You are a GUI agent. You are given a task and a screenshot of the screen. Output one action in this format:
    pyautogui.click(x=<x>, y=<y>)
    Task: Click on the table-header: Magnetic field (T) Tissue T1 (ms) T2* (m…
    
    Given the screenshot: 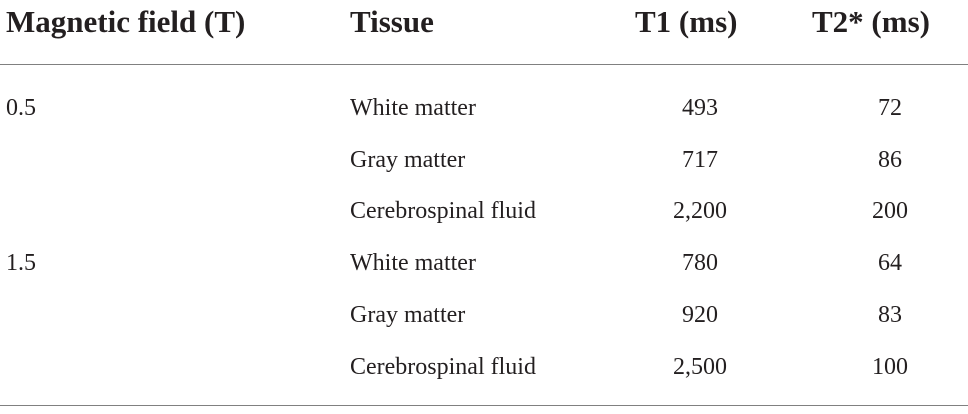 What is the action you would take?
    pyautogui.click(x=484, y=30)
    